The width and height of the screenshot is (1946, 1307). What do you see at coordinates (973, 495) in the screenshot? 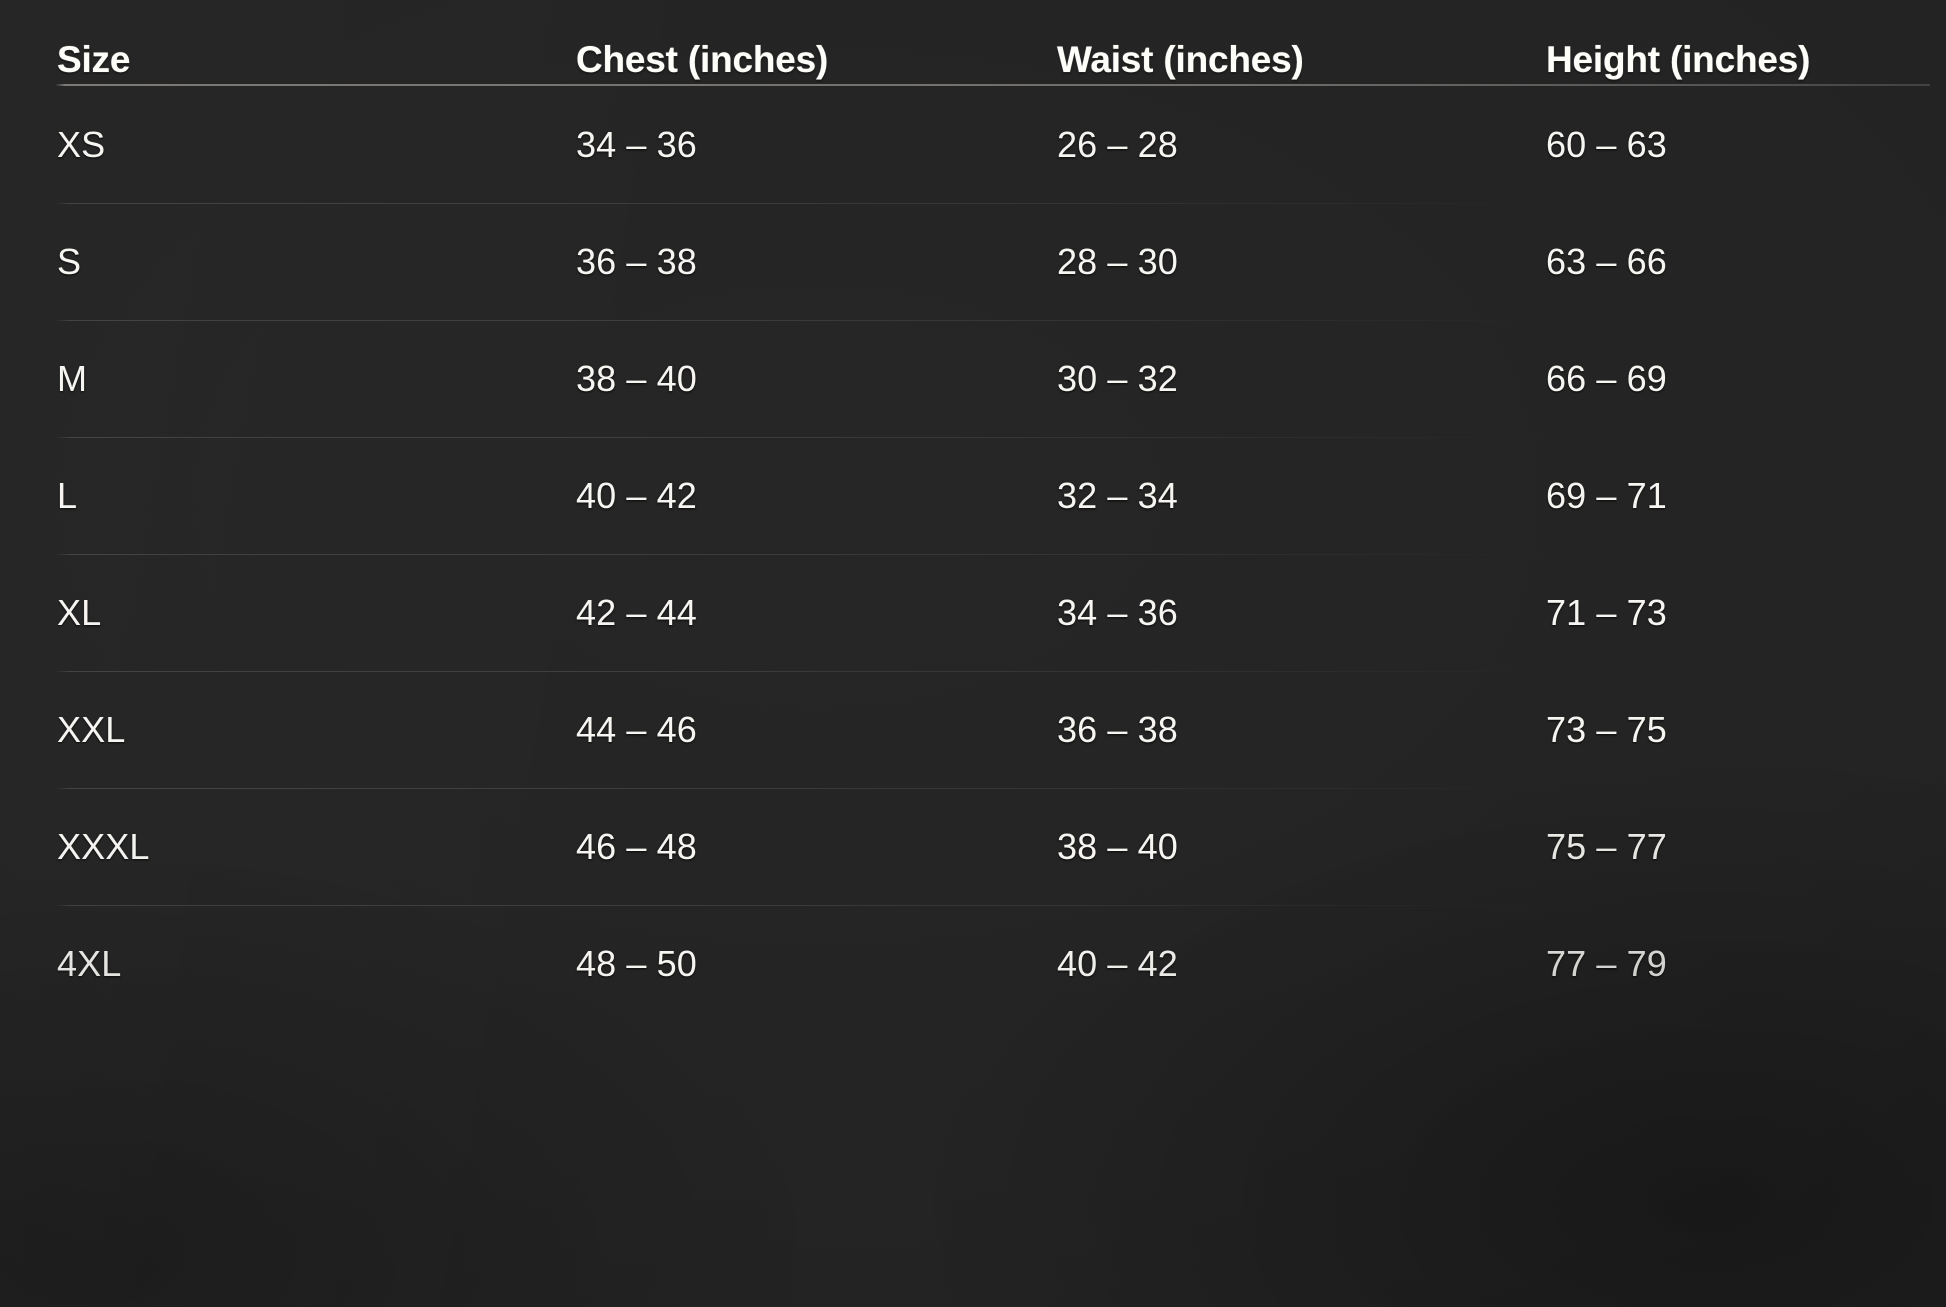
I see `table-row: L 40 – 42 32 – 34 69 – 71` at bounding box center [973, 495].